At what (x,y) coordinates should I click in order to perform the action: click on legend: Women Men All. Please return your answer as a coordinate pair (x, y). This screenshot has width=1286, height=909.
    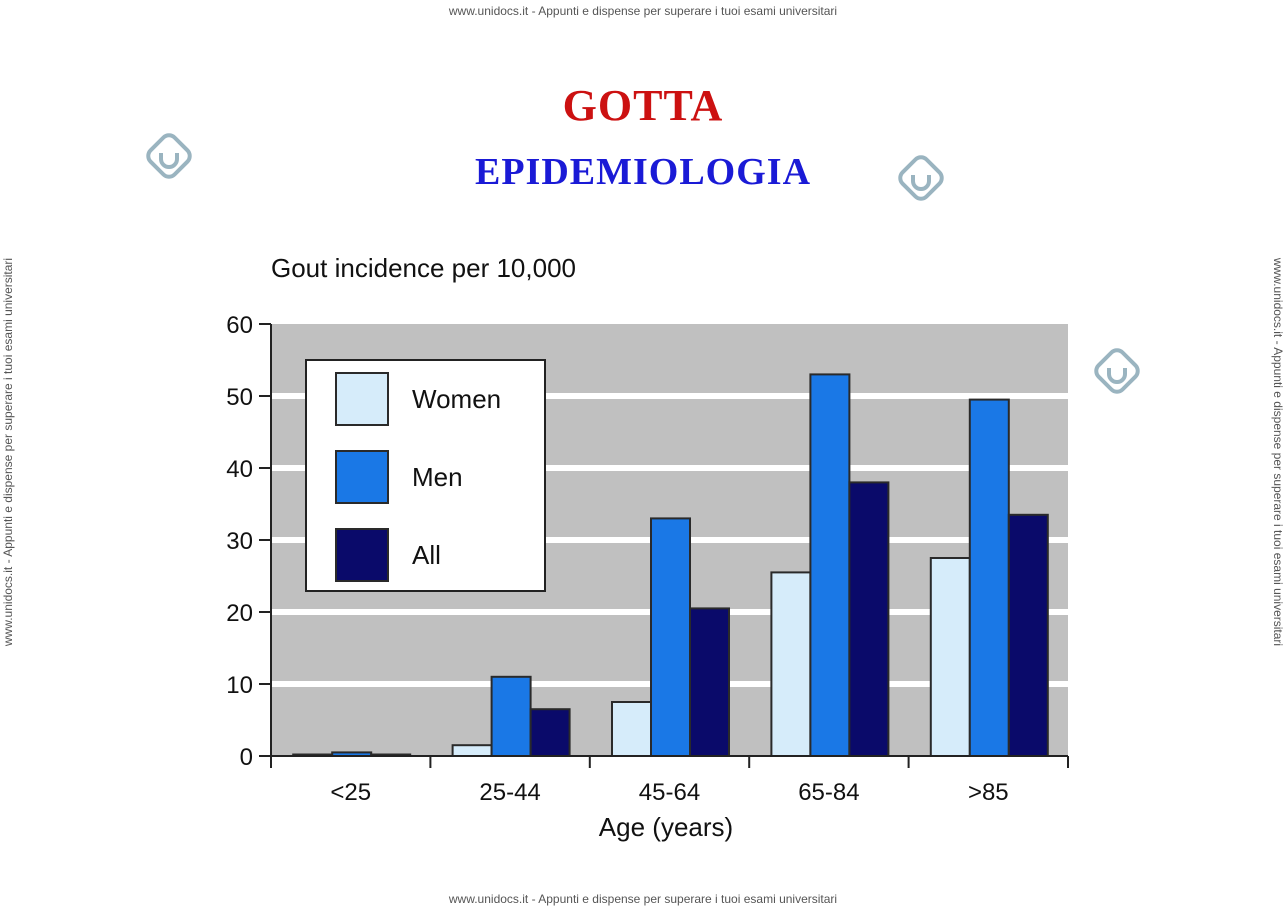
    Looking at the image, I should click on (425, 475).